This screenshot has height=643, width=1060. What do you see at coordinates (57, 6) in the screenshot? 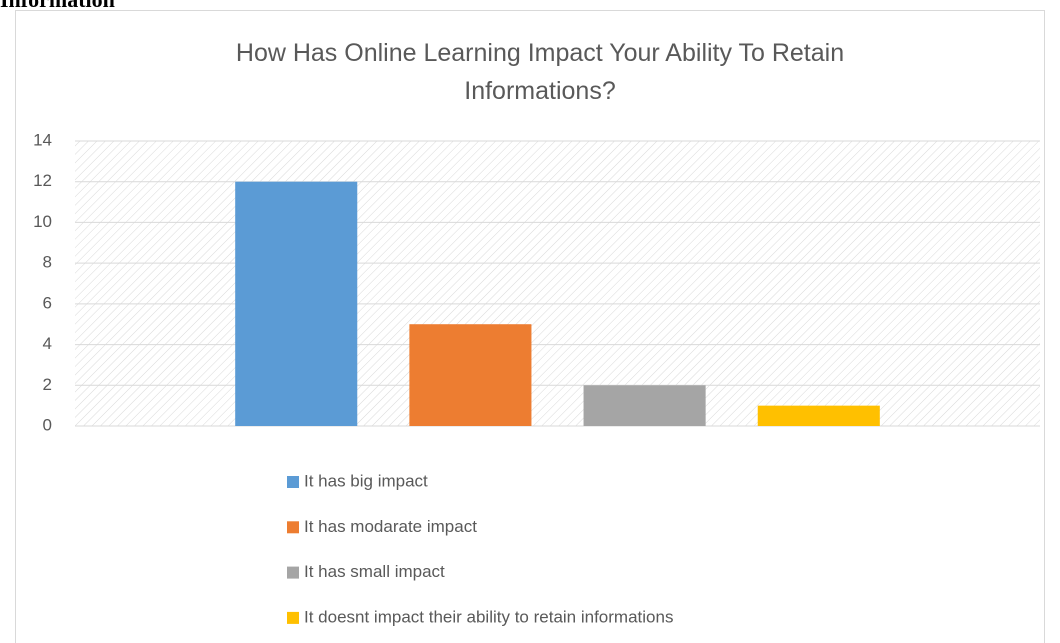
I see `page-heading: Information` at bounding box center [57, 6].